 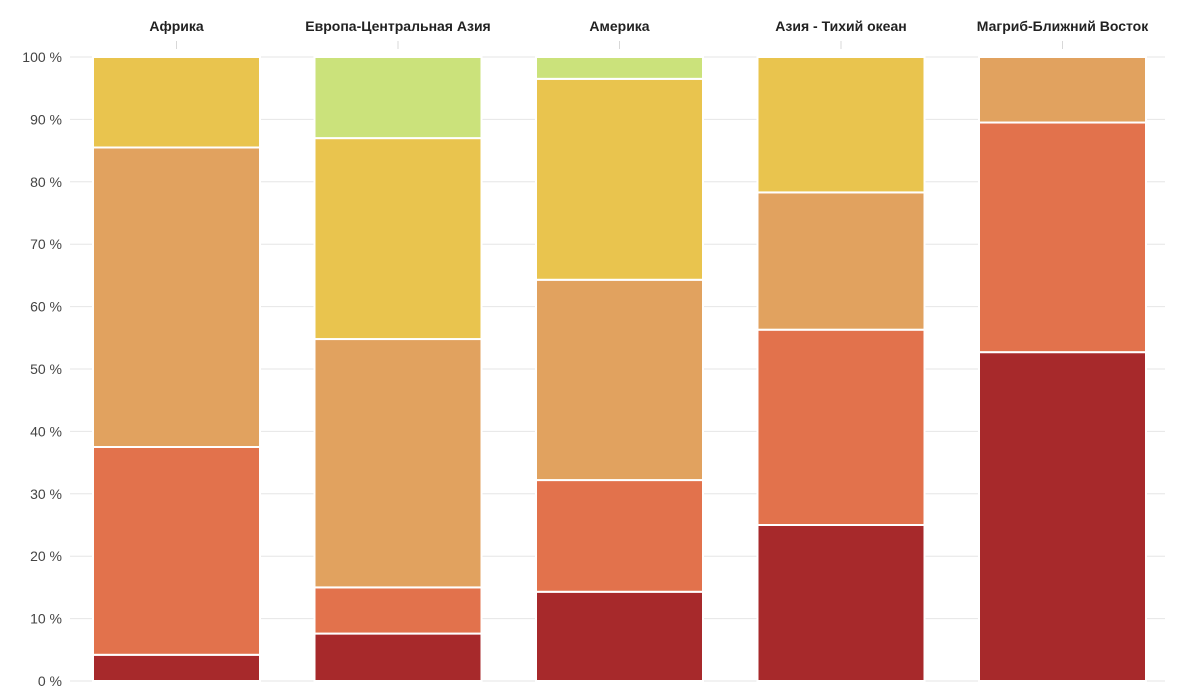 I want to click on y-tick-label: 80 %, so click(x=46, y=182).